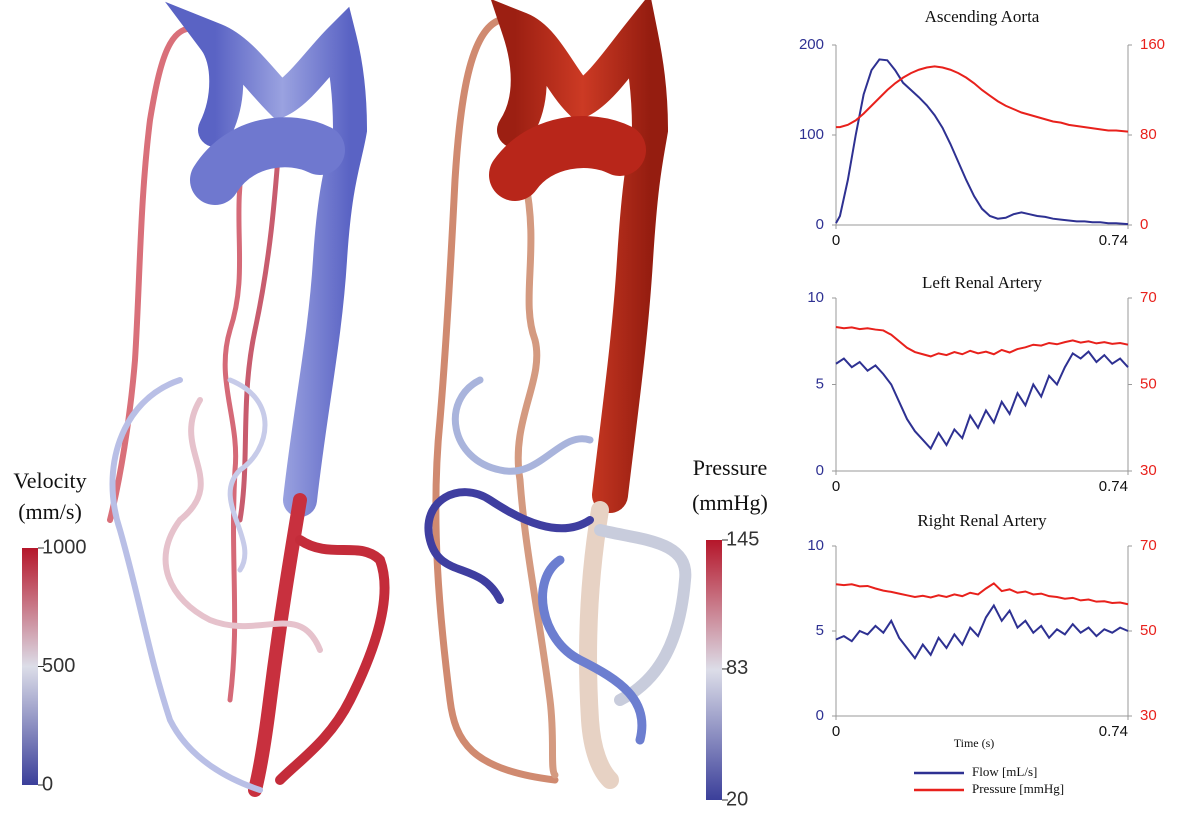  Describe the element at coordinates (982, 520) in the screenshot. I see `chart-title: Right Renal Artery` at that location.